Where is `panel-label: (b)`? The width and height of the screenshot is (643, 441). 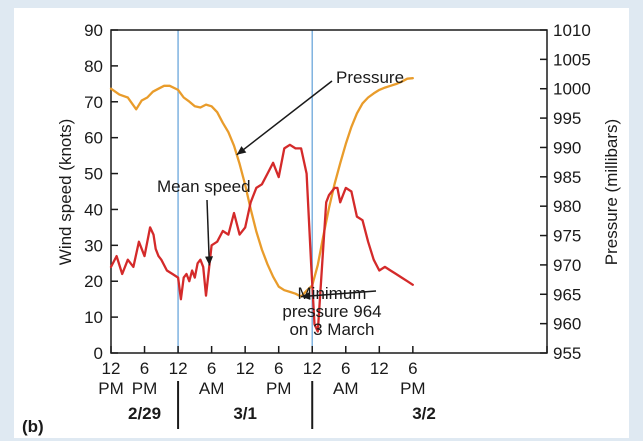
panel-label: (b) is located at coordinates (33, 426).